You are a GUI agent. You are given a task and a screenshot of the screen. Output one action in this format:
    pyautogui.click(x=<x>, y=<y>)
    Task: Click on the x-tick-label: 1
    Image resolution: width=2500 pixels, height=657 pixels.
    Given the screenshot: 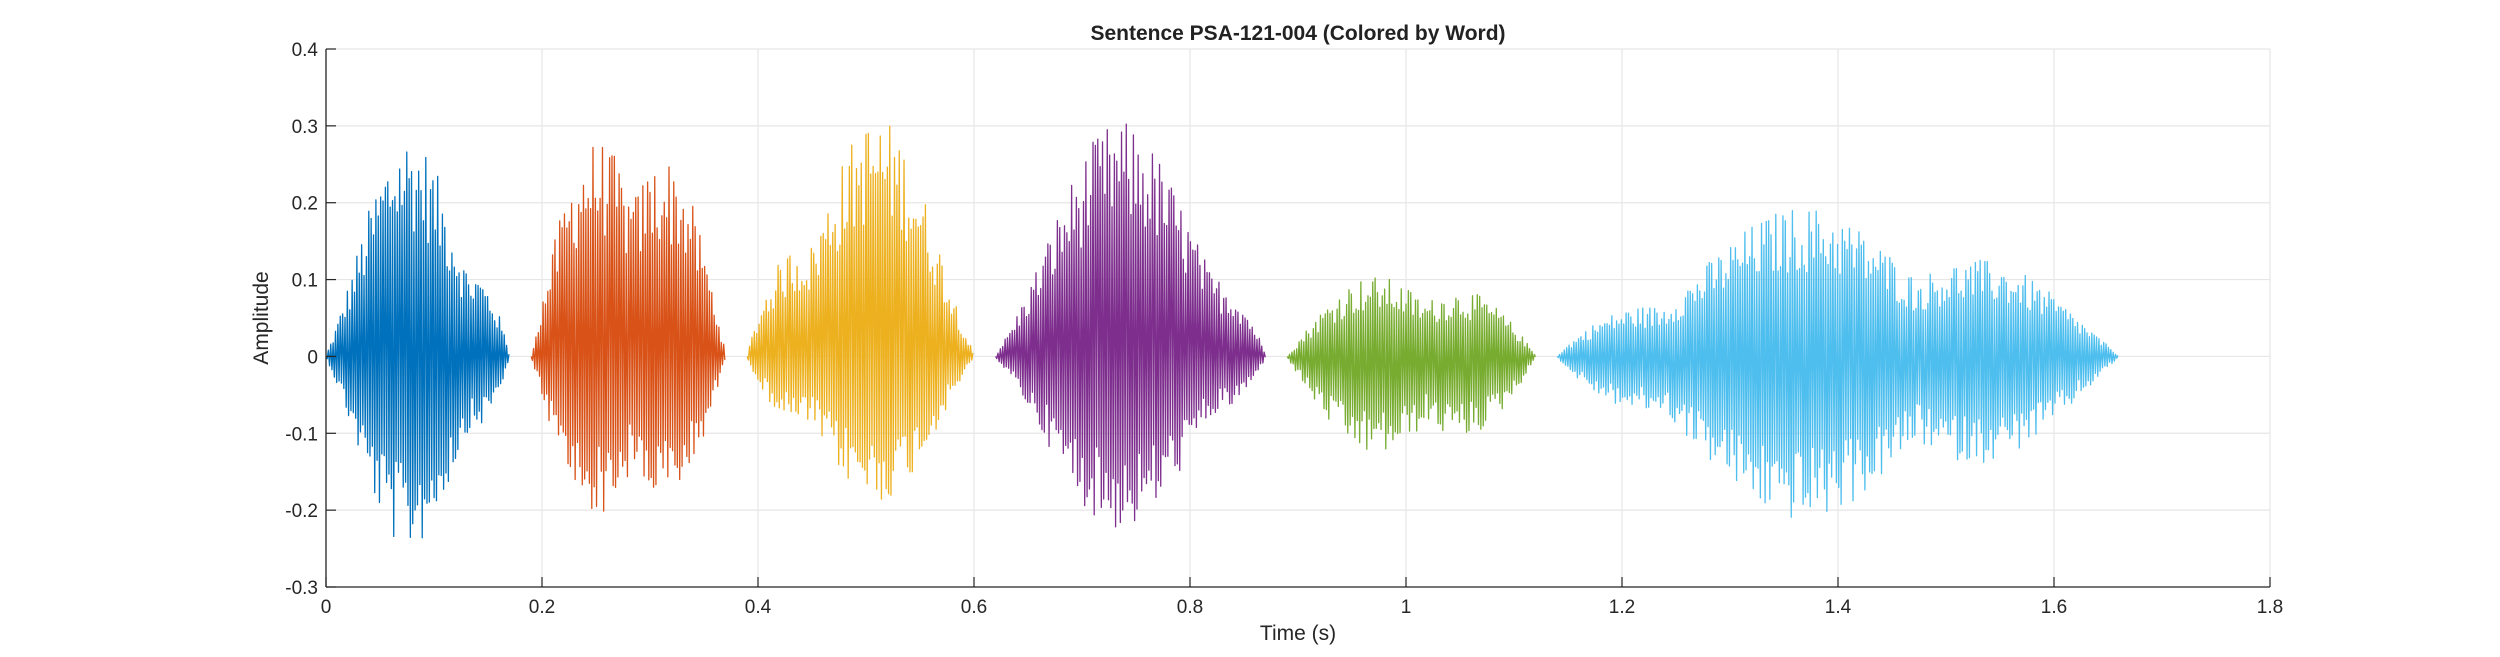 What is the action you would take?
    pyautogui.click(x=1406, y=607)
    